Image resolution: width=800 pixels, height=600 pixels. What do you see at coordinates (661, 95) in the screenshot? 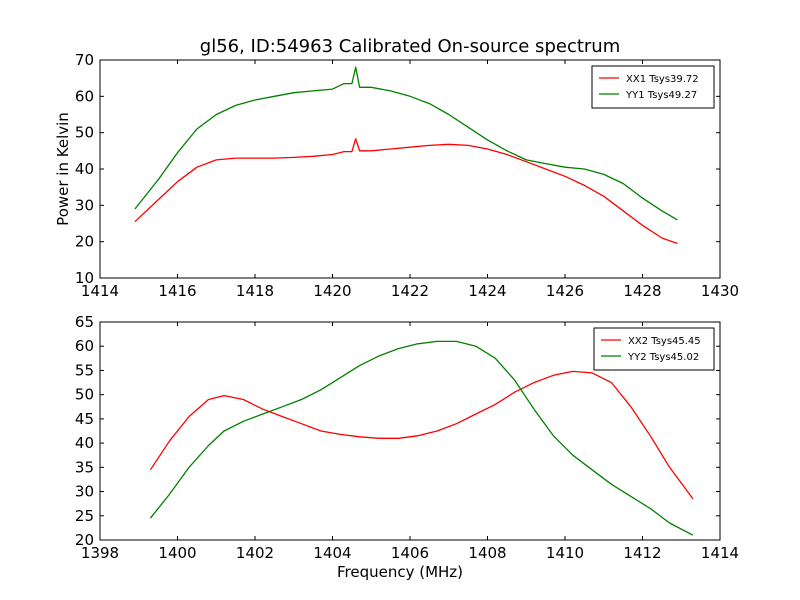
I see `legend-entry: YY1 Tsys49.27` at bounding box center [661, 95].